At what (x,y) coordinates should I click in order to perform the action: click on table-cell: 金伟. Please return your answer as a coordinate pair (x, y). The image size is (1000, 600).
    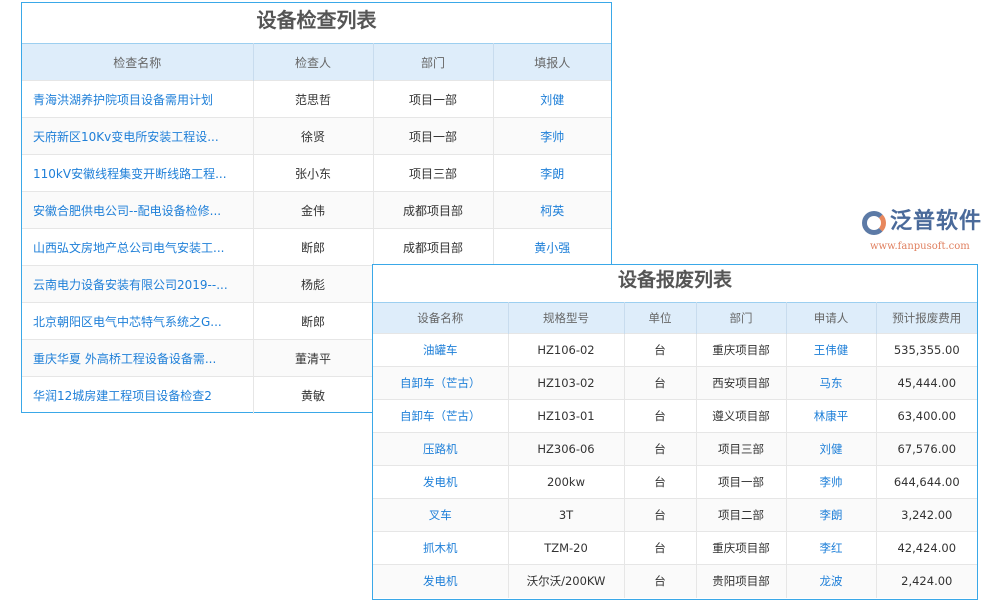
    Looking at the image, I should click on (313, 210).